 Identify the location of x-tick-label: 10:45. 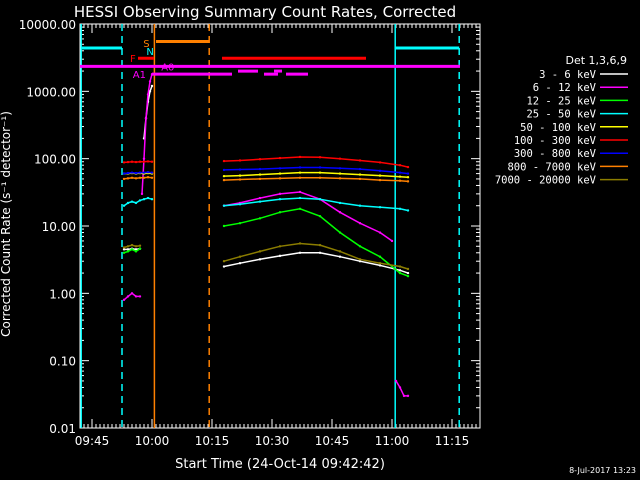
(332, 441).